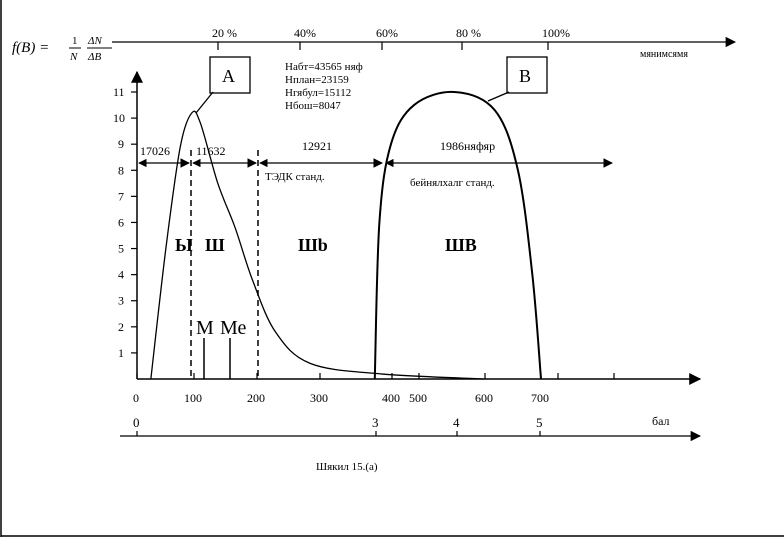 Image resolution: width=784 pixels, height=537 pixels. What do you see at coordinates (313, 106) in the screenshot?
I see `stat-vacant: Нбош=8047` at bounding box center [313, 106].